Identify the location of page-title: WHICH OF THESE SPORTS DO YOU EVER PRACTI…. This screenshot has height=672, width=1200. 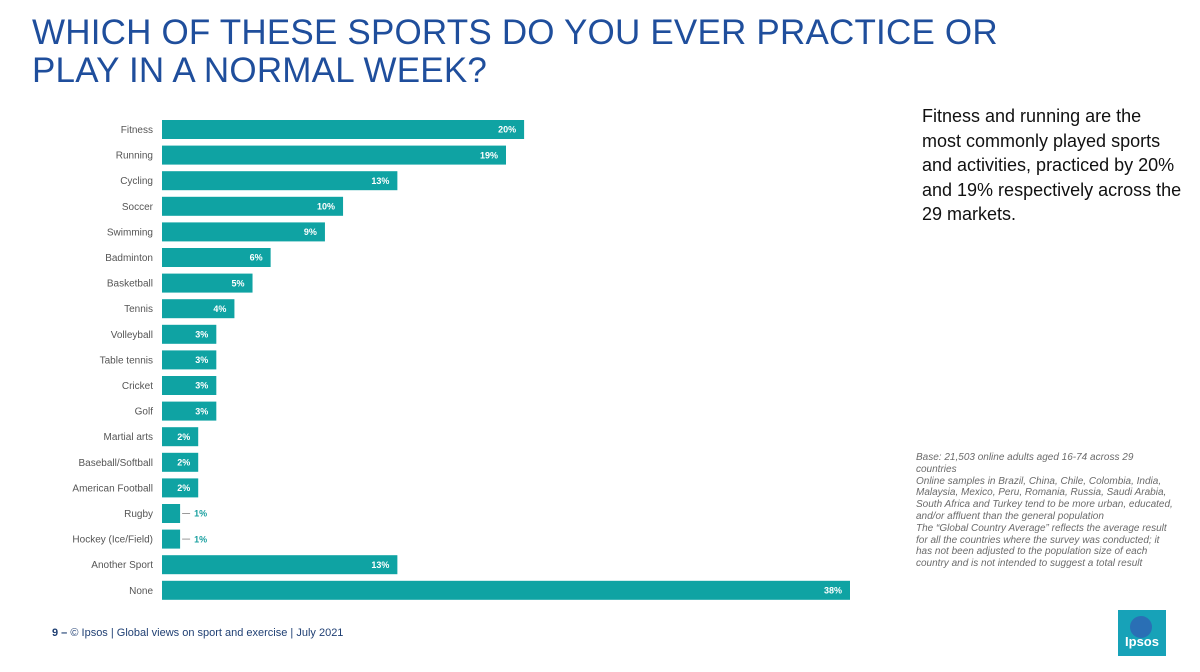
(582, 52).